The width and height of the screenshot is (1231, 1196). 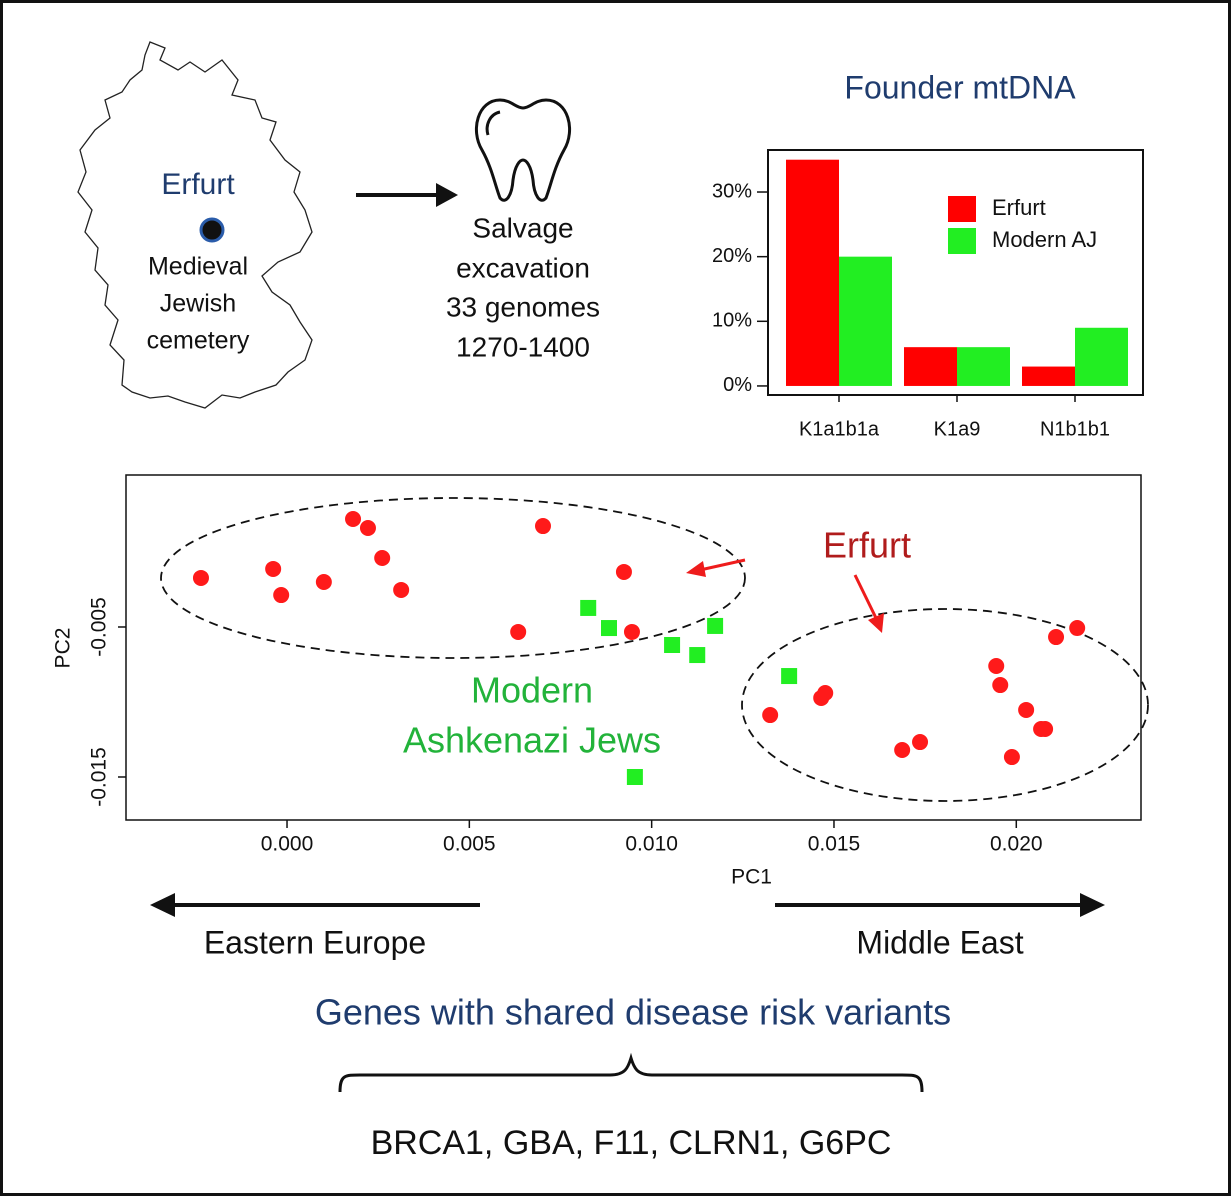 I want to click on y-tick-label: 0%, so click(x=737, y=385).